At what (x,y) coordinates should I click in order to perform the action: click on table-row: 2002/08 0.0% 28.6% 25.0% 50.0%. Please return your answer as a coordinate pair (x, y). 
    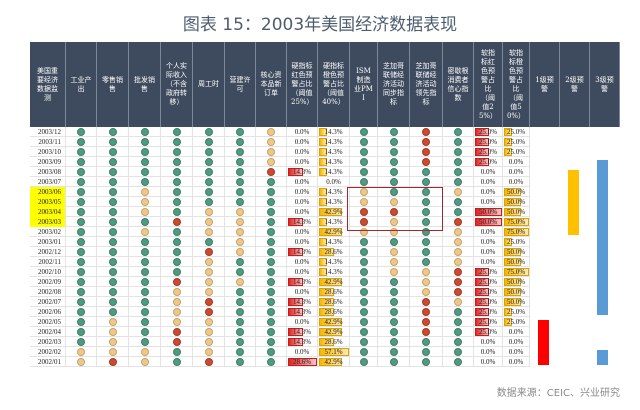
    Looking at the image, I should click on (280, 292).